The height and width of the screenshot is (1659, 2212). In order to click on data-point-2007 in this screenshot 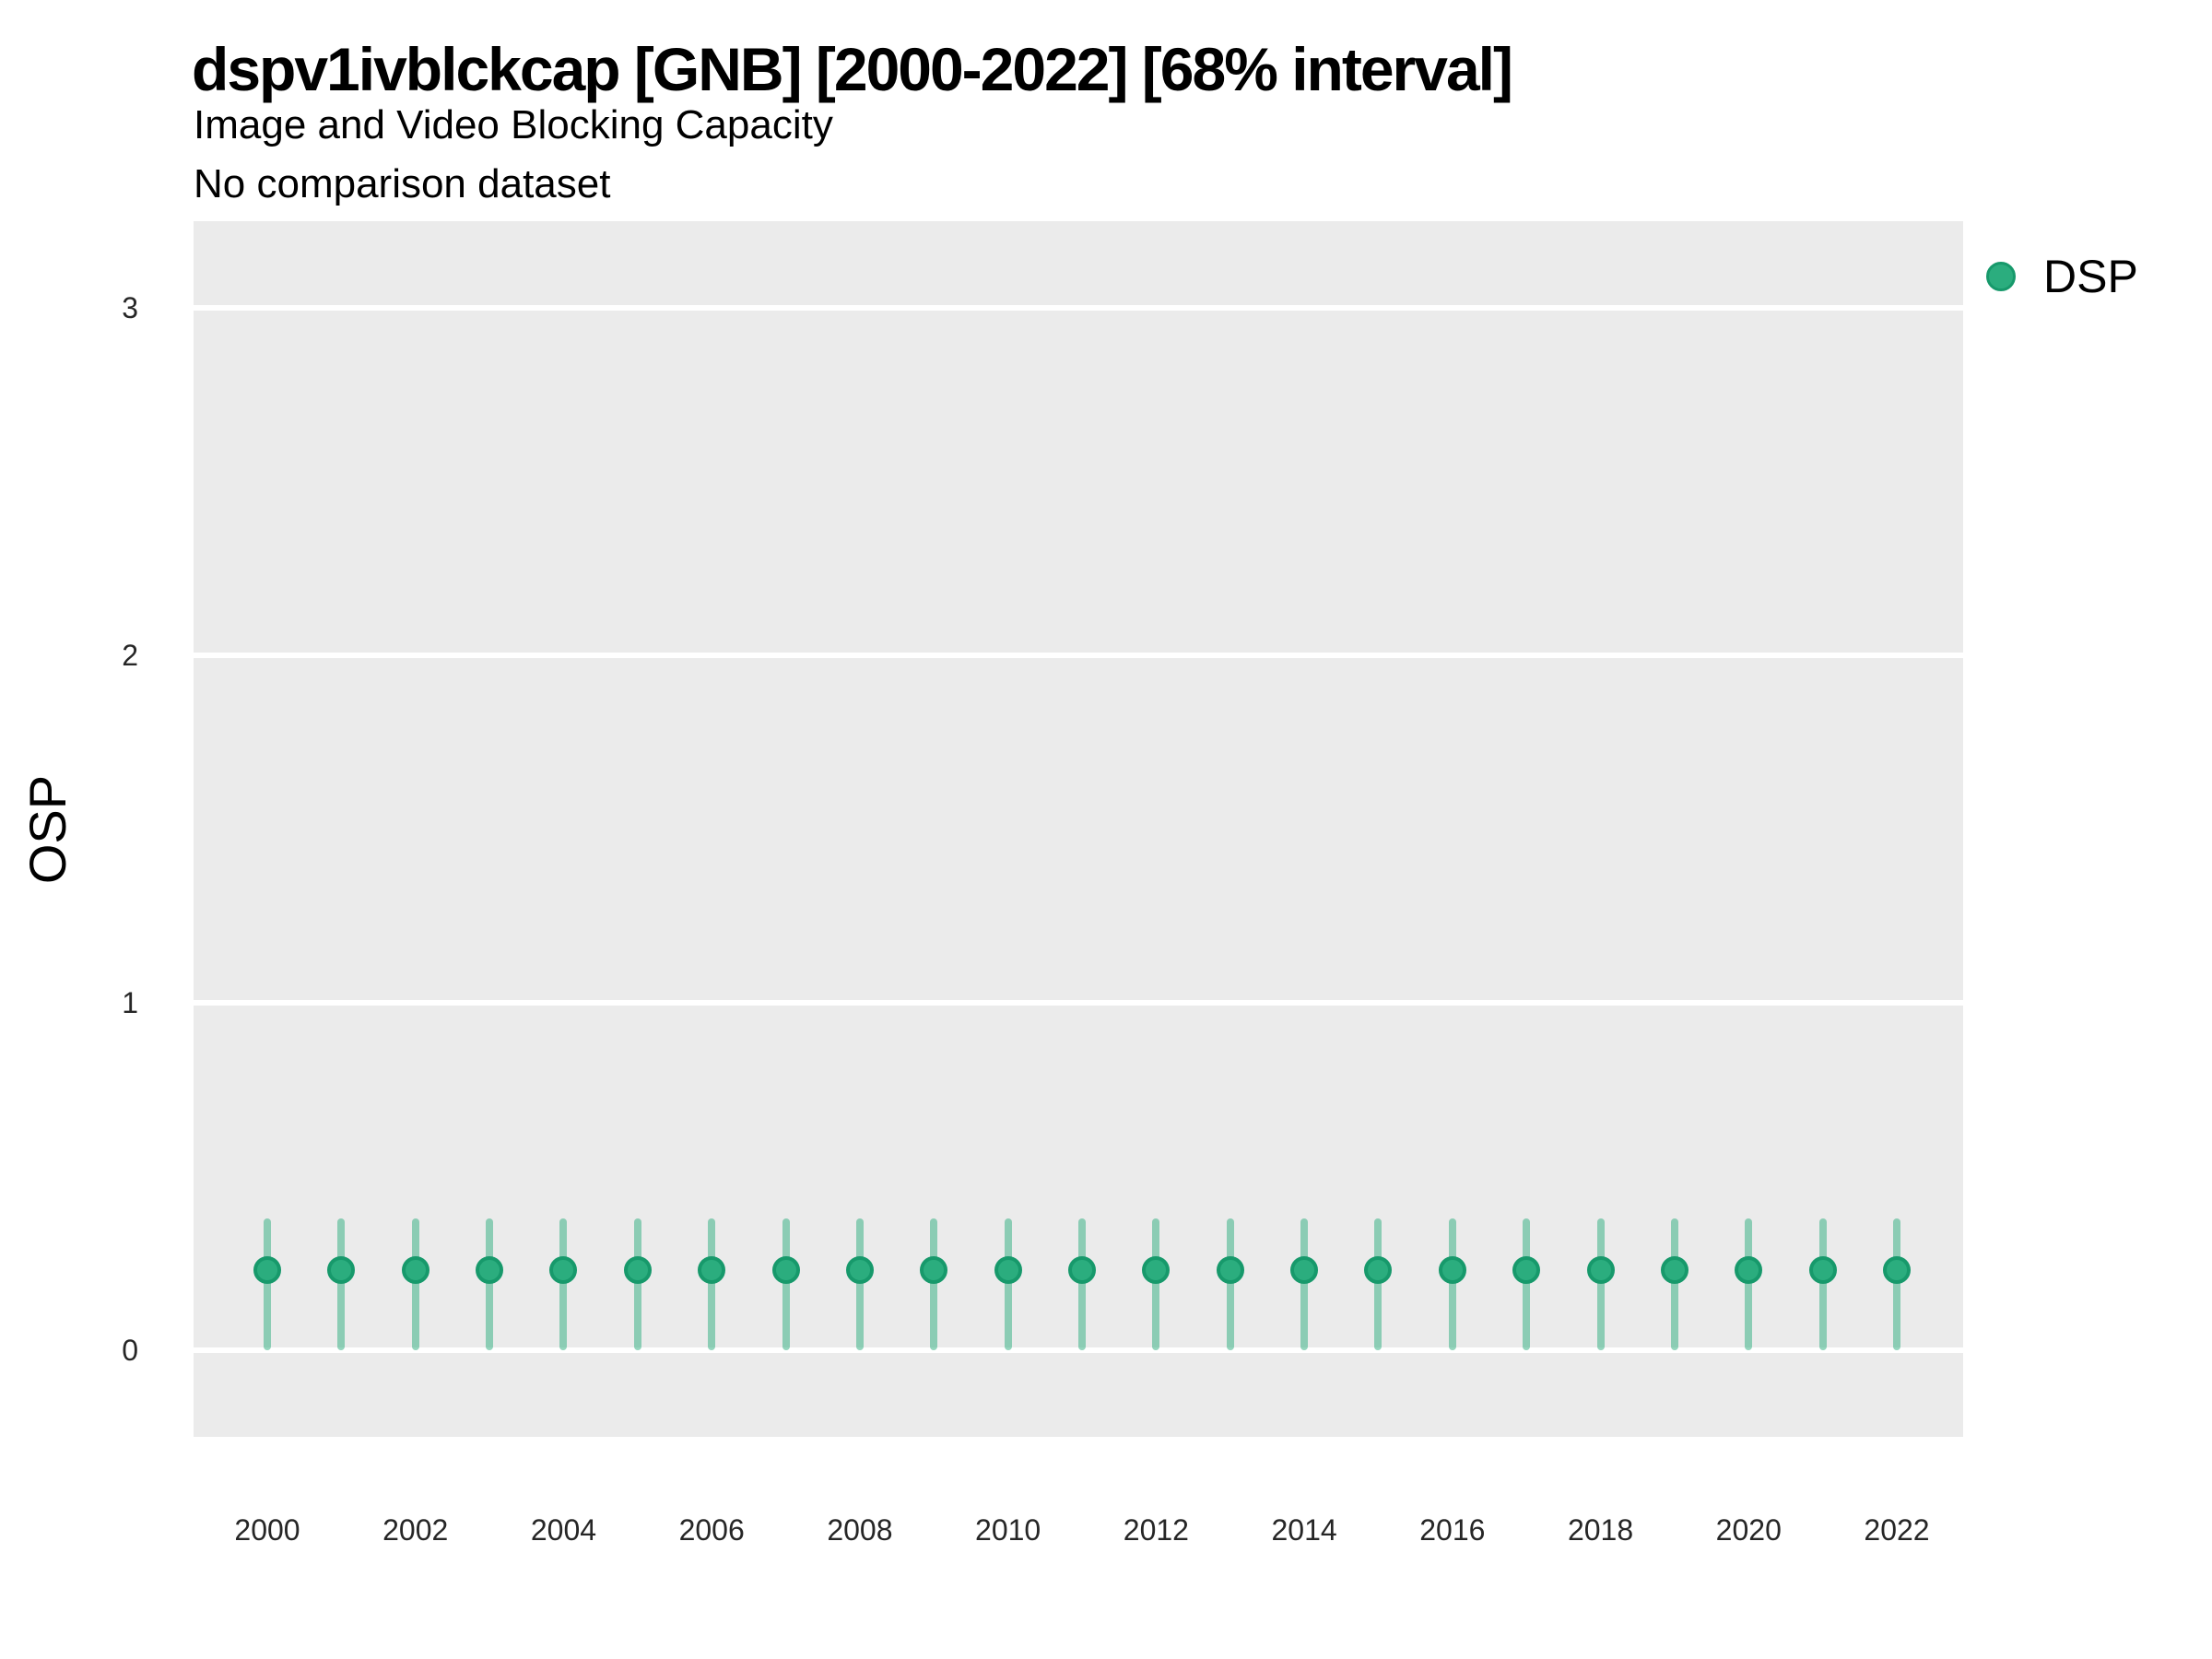, I will do `click(785, 1270)`.